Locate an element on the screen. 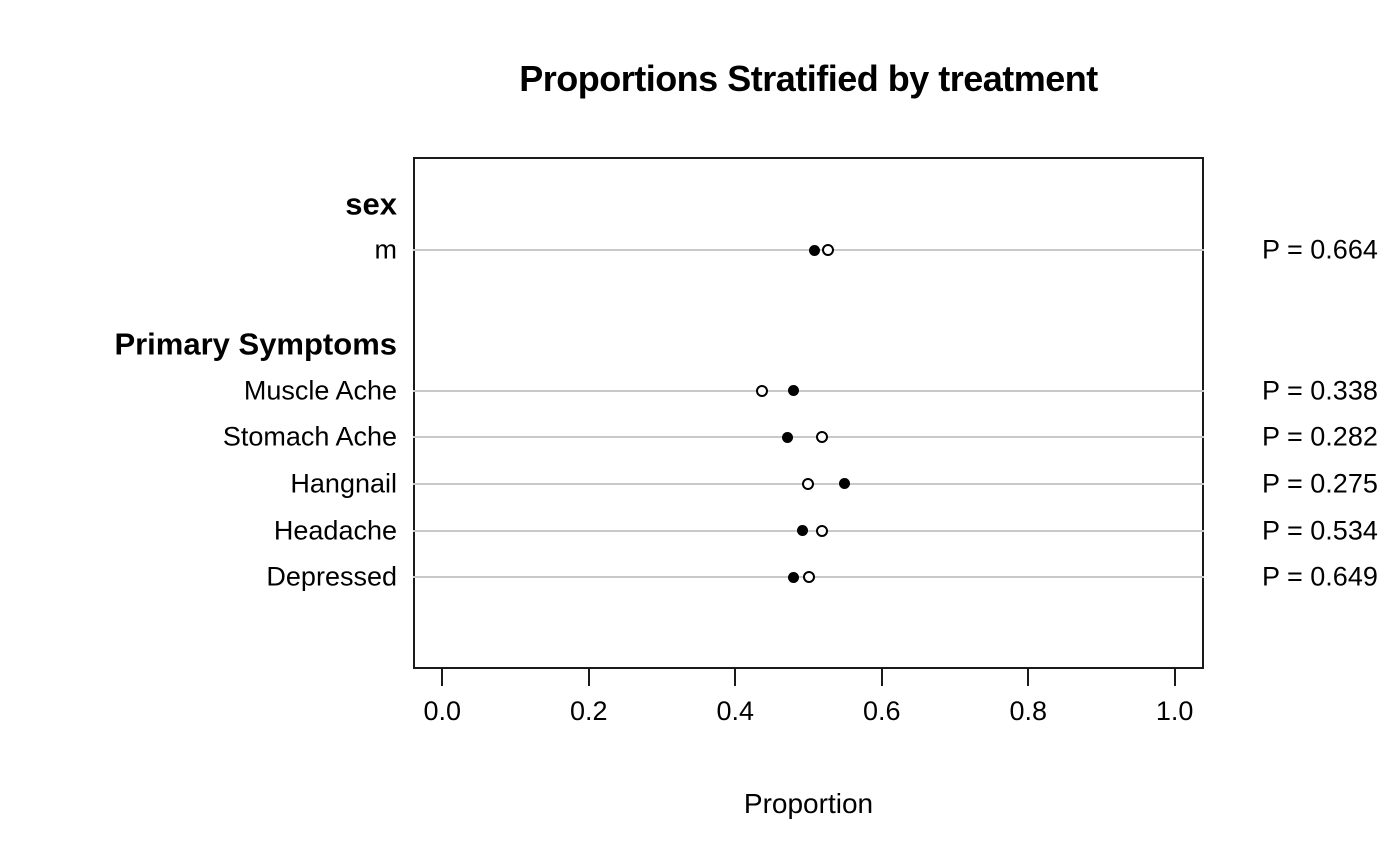 The height and width of the screenshot is (866, 1400). p-value-label: P = 0.275 is located at coordinates (1320, 483).